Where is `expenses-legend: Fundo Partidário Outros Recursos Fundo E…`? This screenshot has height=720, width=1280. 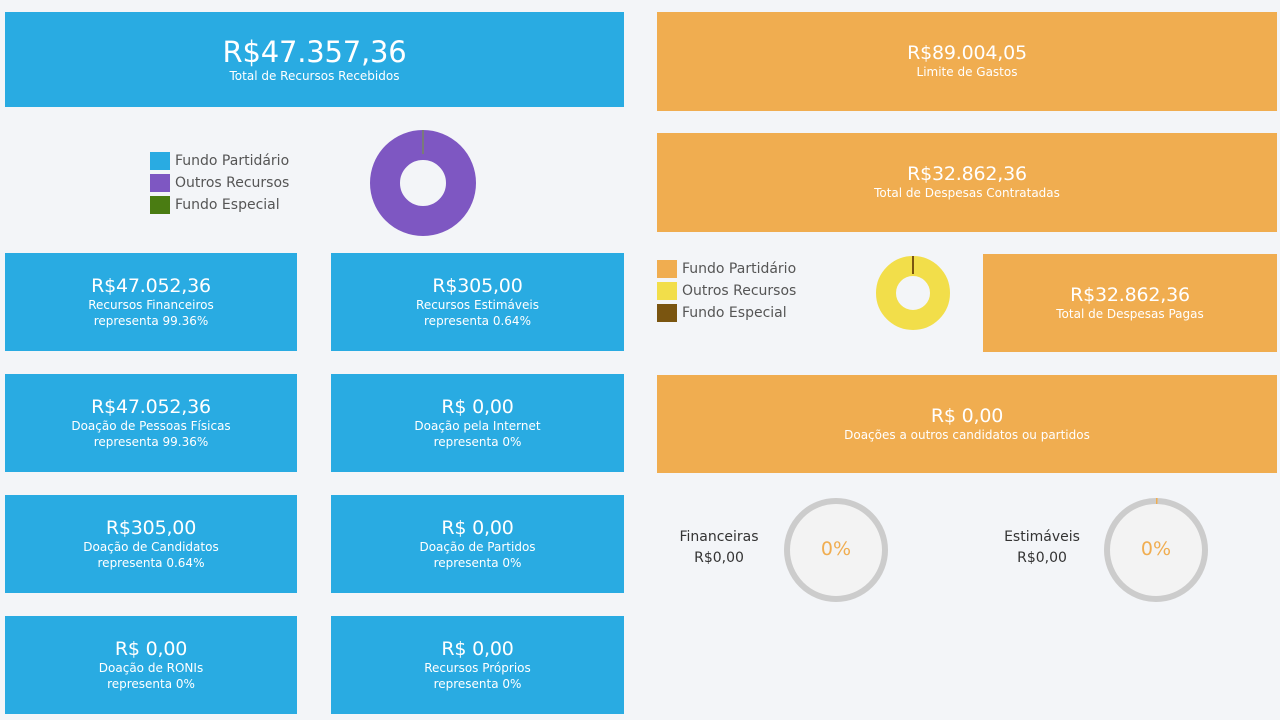
expenses-legend: Fundo Partidário Outros Recursos Fundo E… is located at coordinates (726, 291).